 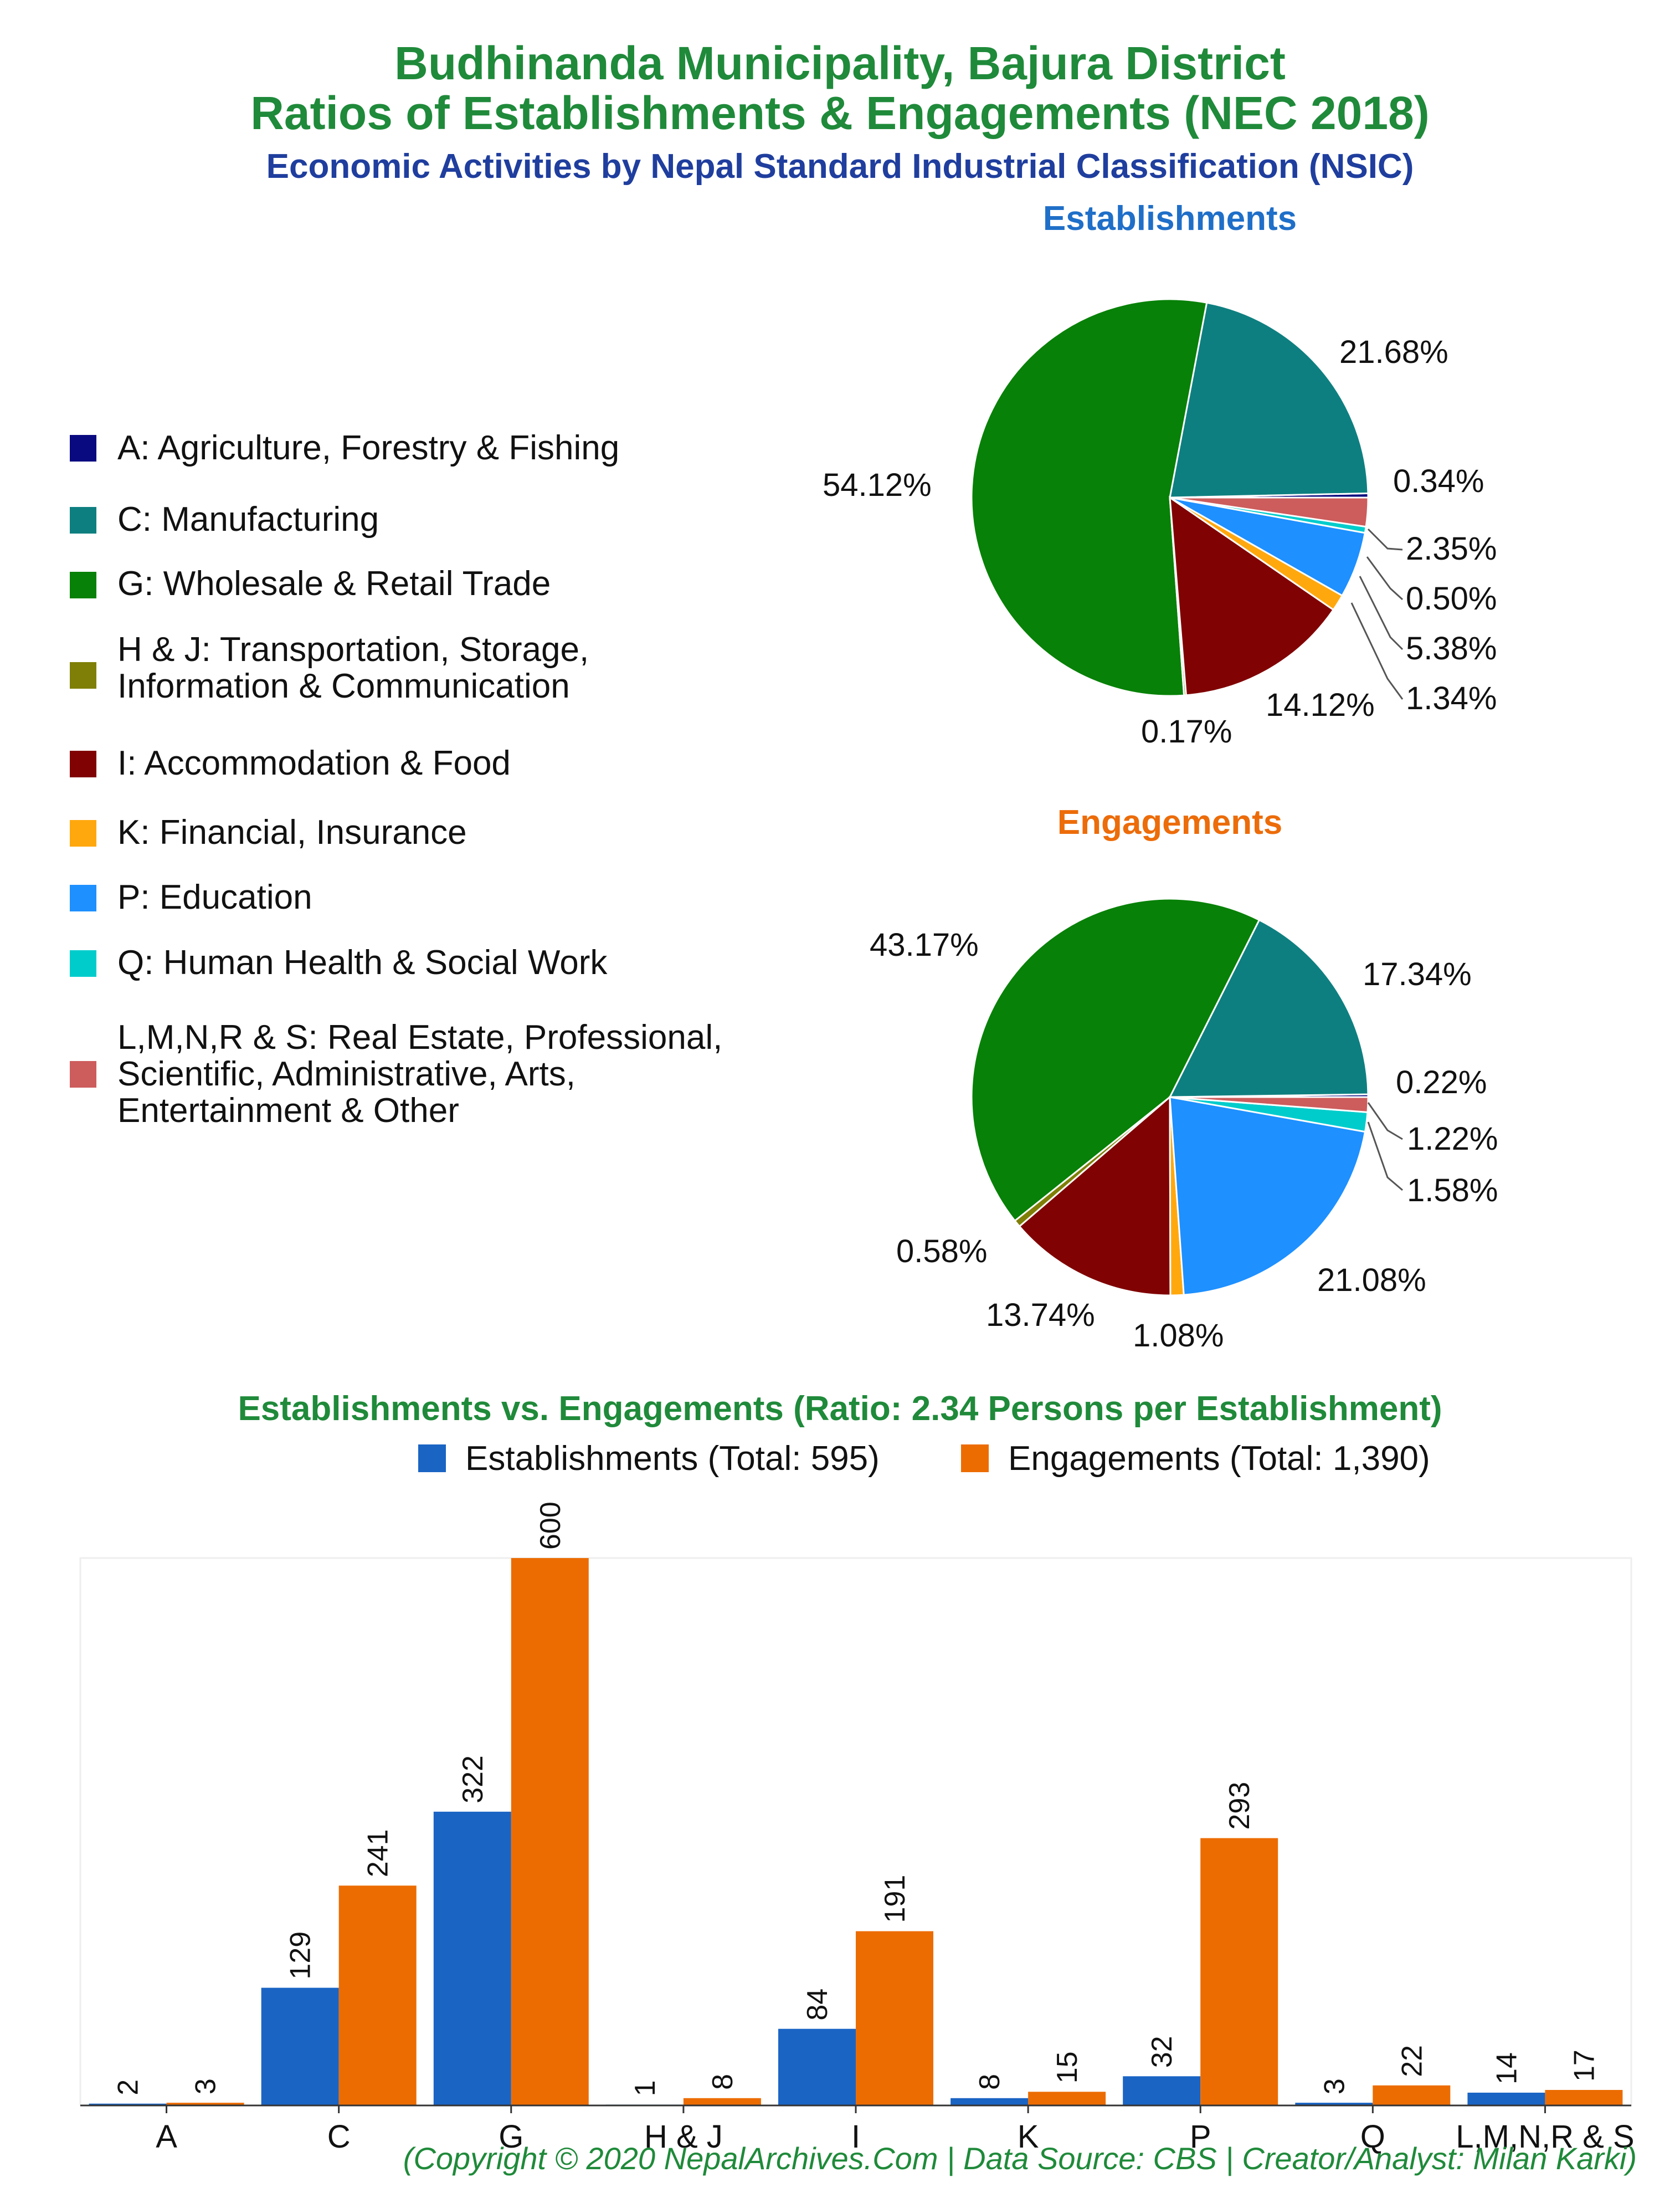 I want to click on legend-label: Scientific, Administrative, Arts,, so click(x=346, y=1074).